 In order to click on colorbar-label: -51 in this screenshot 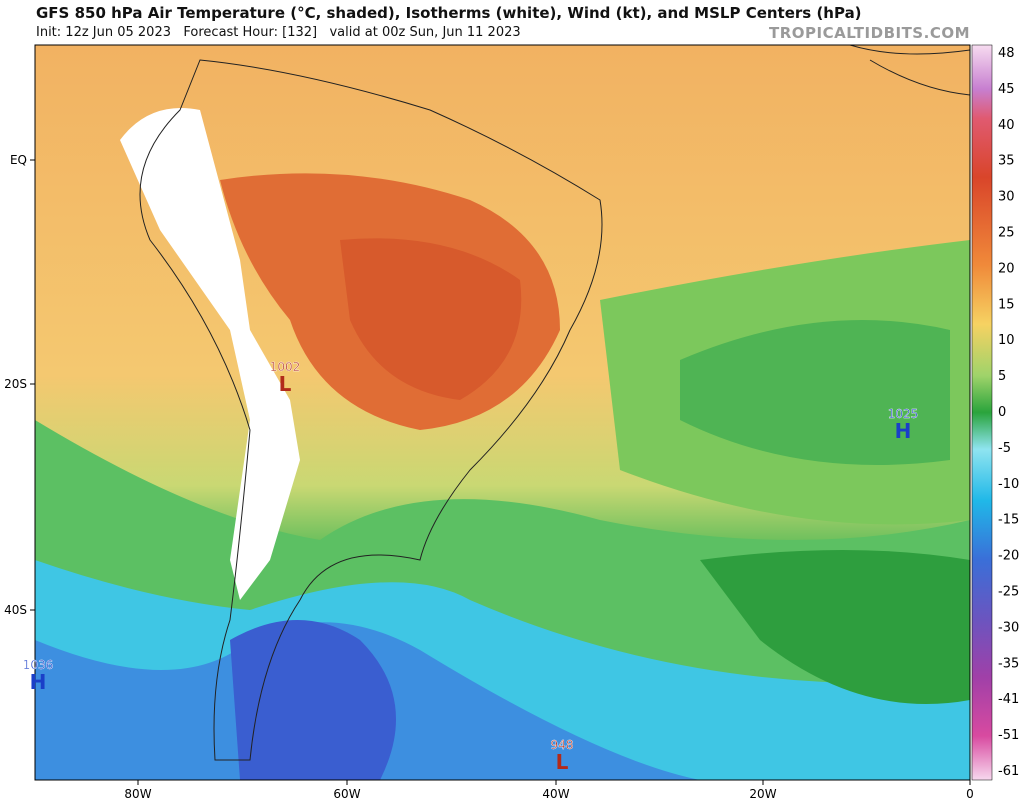, I will do `click(1008, 735)`.